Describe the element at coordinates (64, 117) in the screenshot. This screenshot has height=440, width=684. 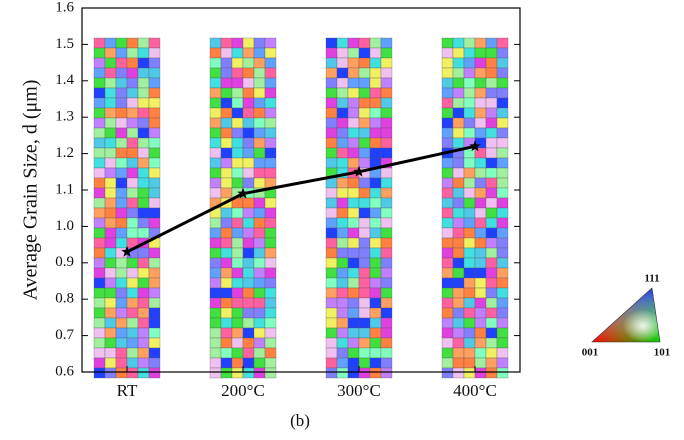
I see `y-tick-label: 1.3` at that location.